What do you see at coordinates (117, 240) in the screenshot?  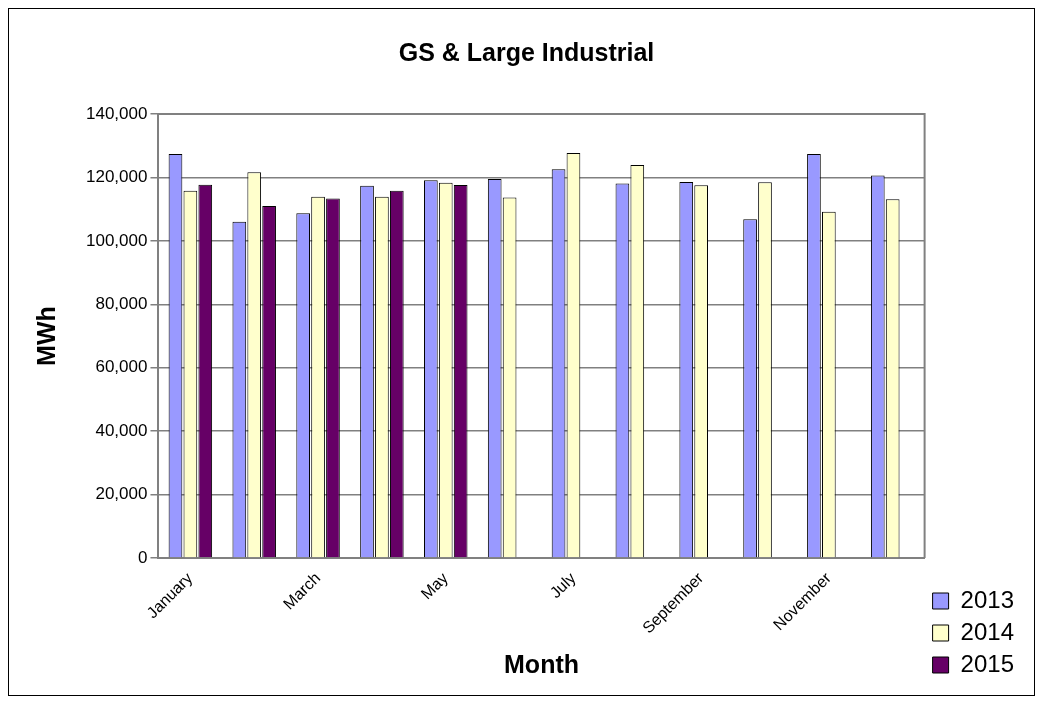 I see `y-tick-label: 100,000` at bounding box center [117, 240].